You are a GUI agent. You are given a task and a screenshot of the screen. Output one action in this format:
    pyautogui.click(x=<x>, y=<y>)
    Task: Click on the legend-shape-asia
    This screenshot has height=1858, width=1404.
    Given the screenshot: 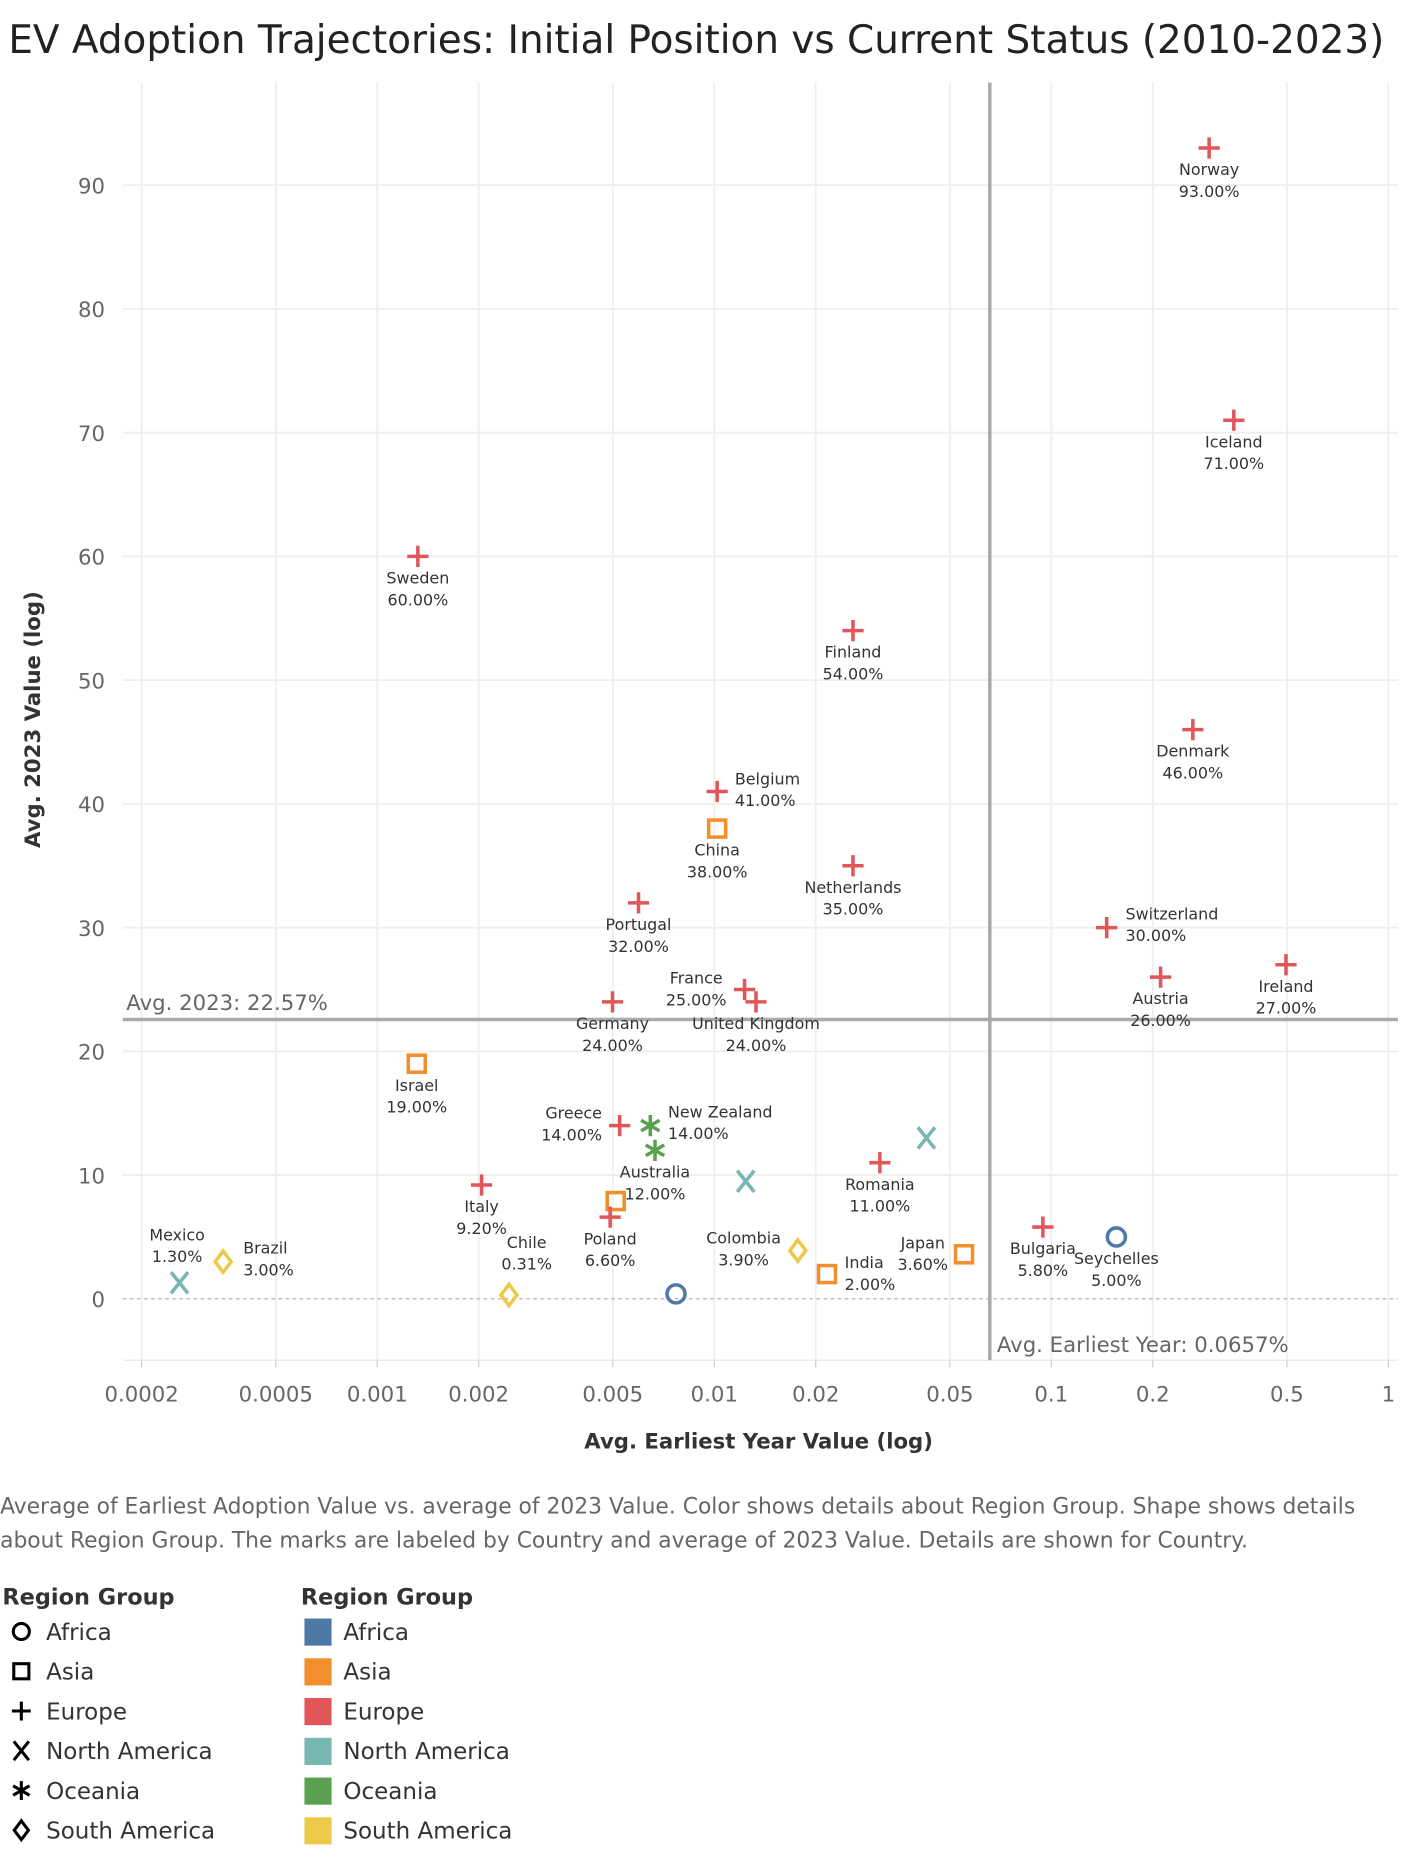 What is the action you would take?
    pyautogui.click(x=21, y=1671)
    